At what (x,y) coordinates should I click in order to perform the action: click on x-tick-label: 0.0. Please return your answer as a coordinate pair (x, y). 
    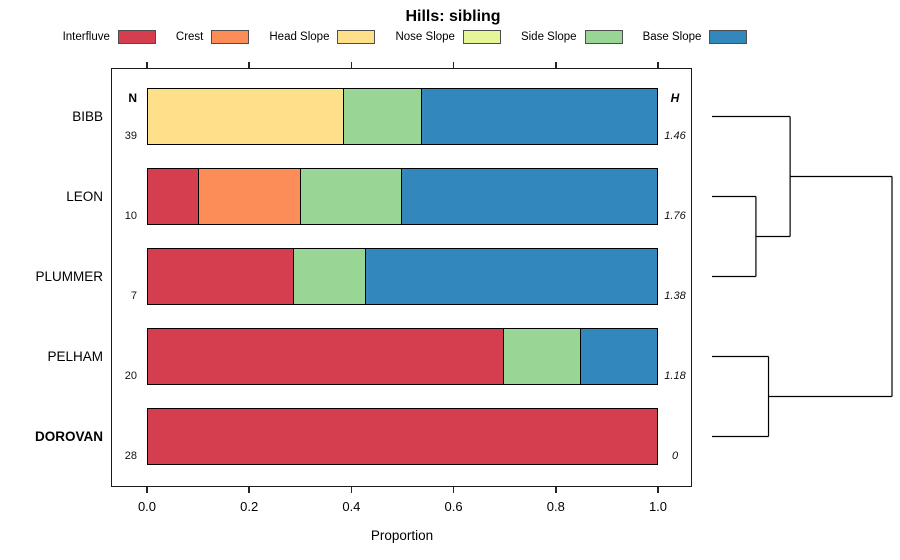
    Looking at the image, I should click on (147, 506).